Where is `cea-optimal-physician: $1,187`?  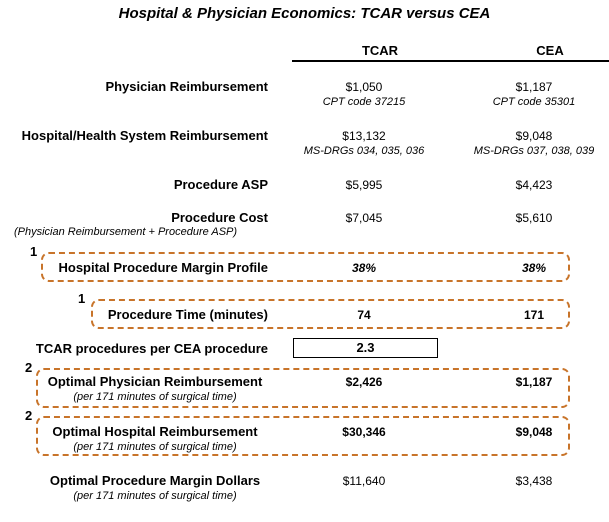 cea-optimal-physician: $1,187 is located at coordinates (534, 382).